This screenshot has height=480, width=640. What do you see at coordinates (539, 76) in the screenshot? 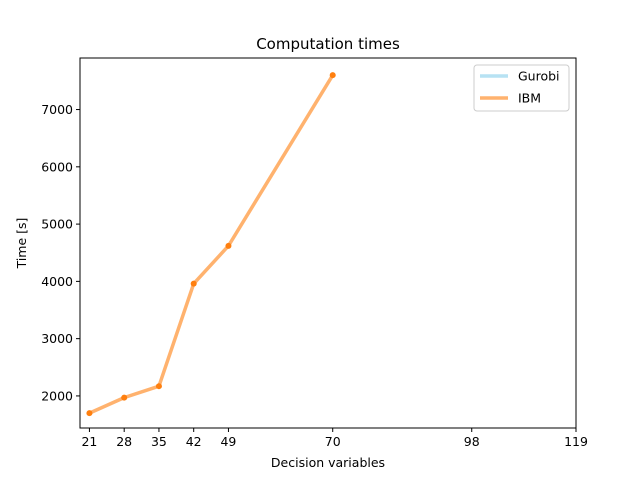
I see `legend-label: Gurobi` at bounding box center [539, 76].